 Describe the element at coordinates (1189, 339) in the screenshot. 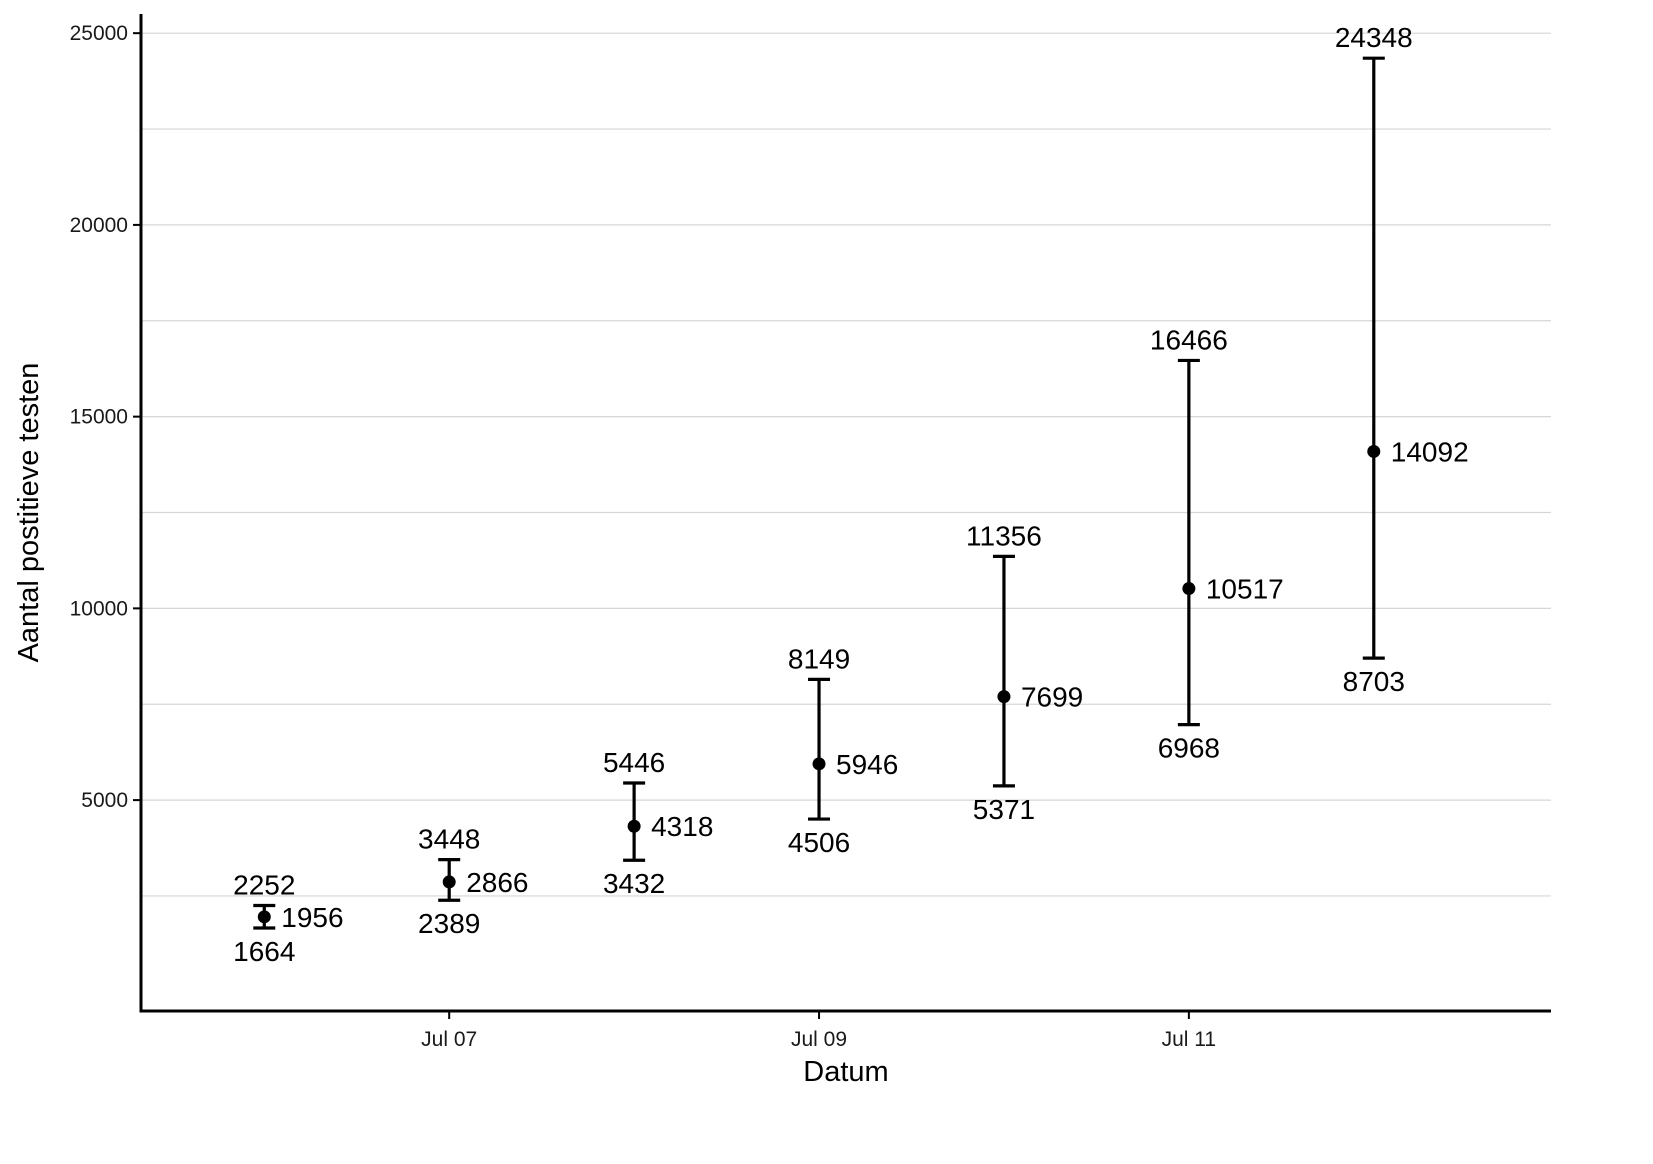

I see `upper-bound-label: 16466` at that location.